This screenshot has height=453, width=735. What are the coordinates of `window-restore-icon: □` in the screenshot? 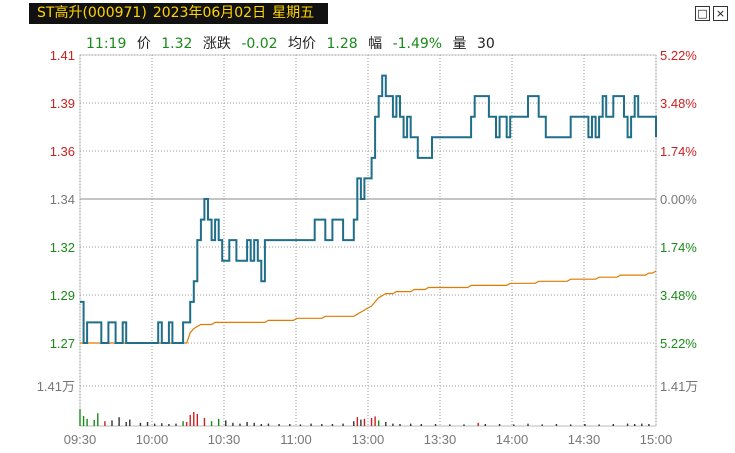 It's located at (702, 13).